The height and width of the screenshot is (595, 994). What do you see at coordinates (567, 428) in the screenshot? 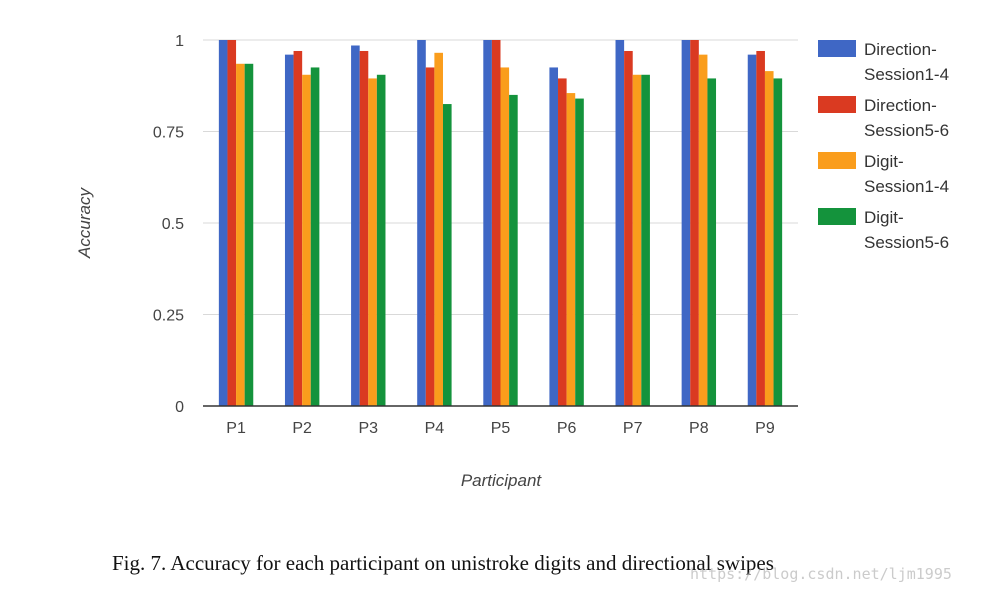
I see `x-tick-label: P6` at bounding box center [567, 428].